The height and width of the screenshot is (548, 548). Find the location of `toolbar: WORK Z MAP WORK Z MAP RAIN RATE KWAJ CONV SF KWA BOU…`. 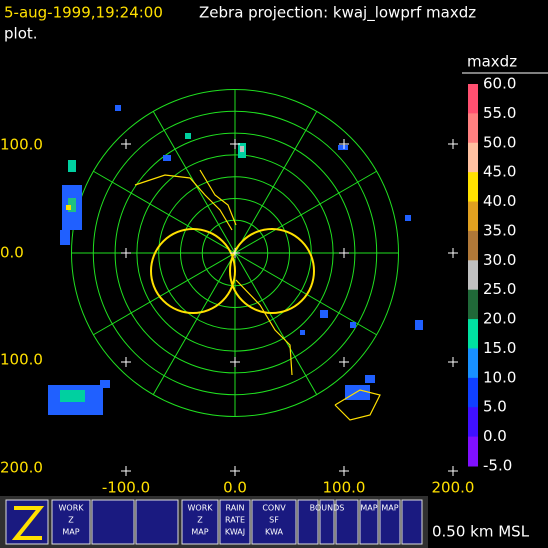

toolbar: WORK Z MAP WORK Z MAP RAIN RATE KWAJ CONV SF KWA BOU… is located at coordinates (214, 522).